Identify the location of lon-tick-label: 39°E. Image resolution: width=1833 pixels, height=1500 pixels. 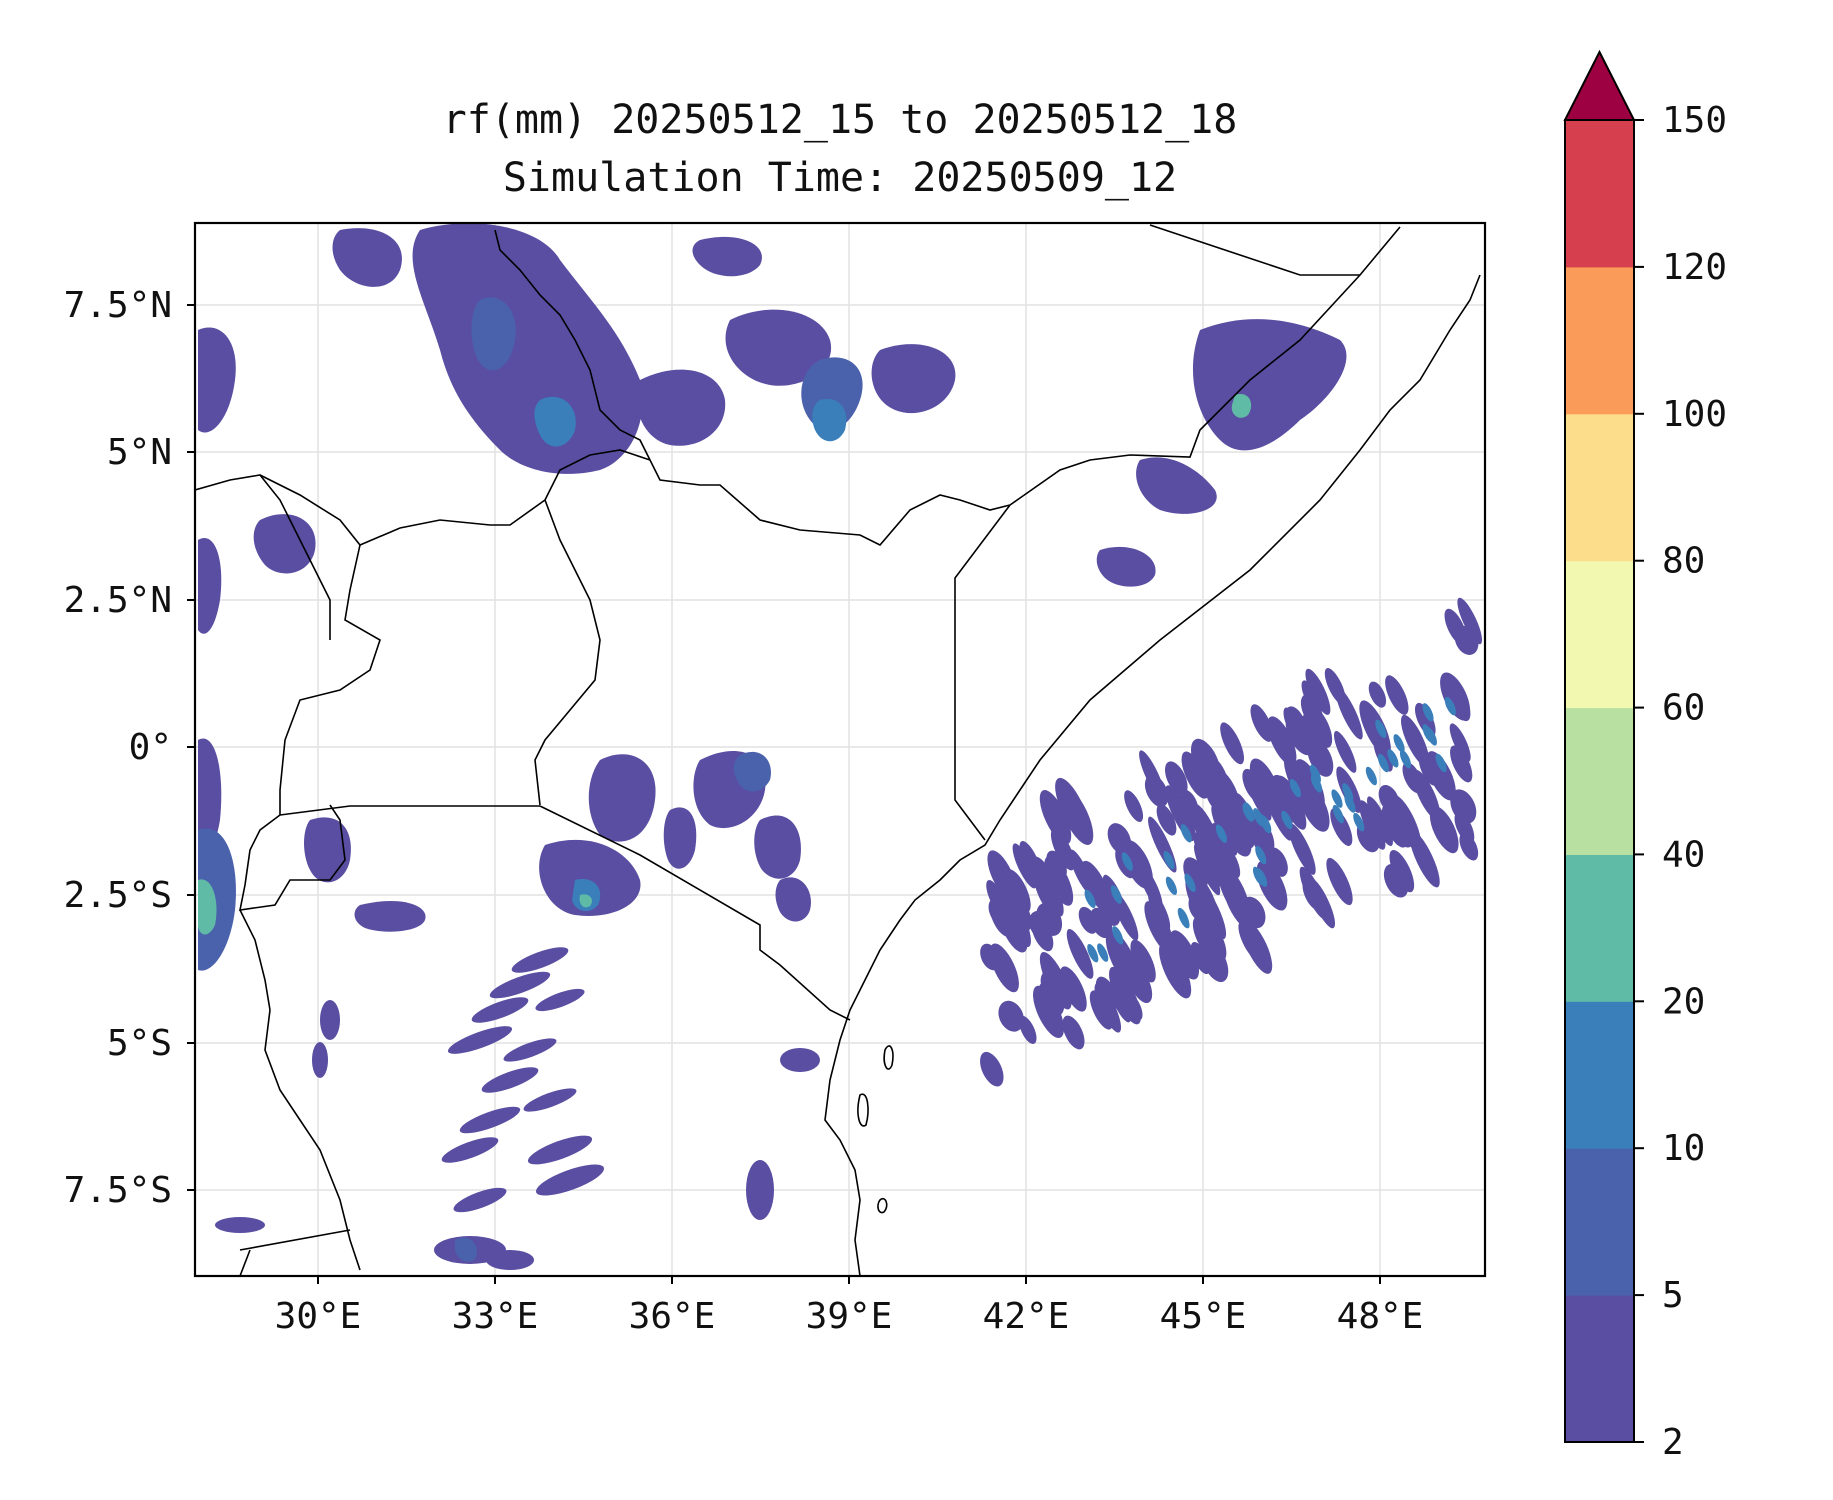
(849, 1316).